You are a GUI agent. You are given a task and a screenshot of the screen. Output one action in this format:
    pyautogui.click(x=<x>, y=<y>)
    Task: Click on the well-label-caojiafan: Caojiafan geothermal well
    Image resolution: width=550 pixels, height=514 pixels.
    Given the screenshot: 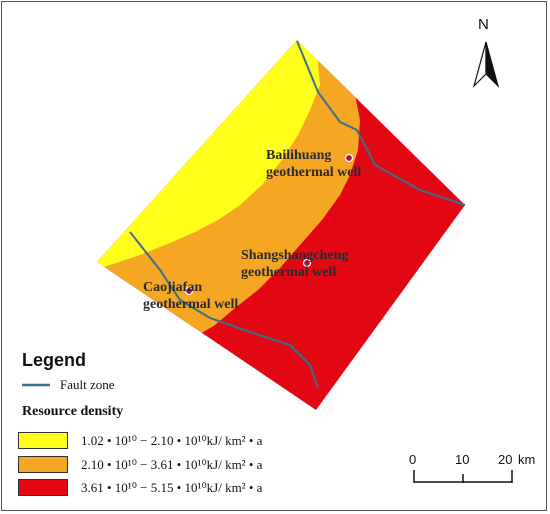 What is the action you would take?
    pyautogui.click(x=190, y=296)
    